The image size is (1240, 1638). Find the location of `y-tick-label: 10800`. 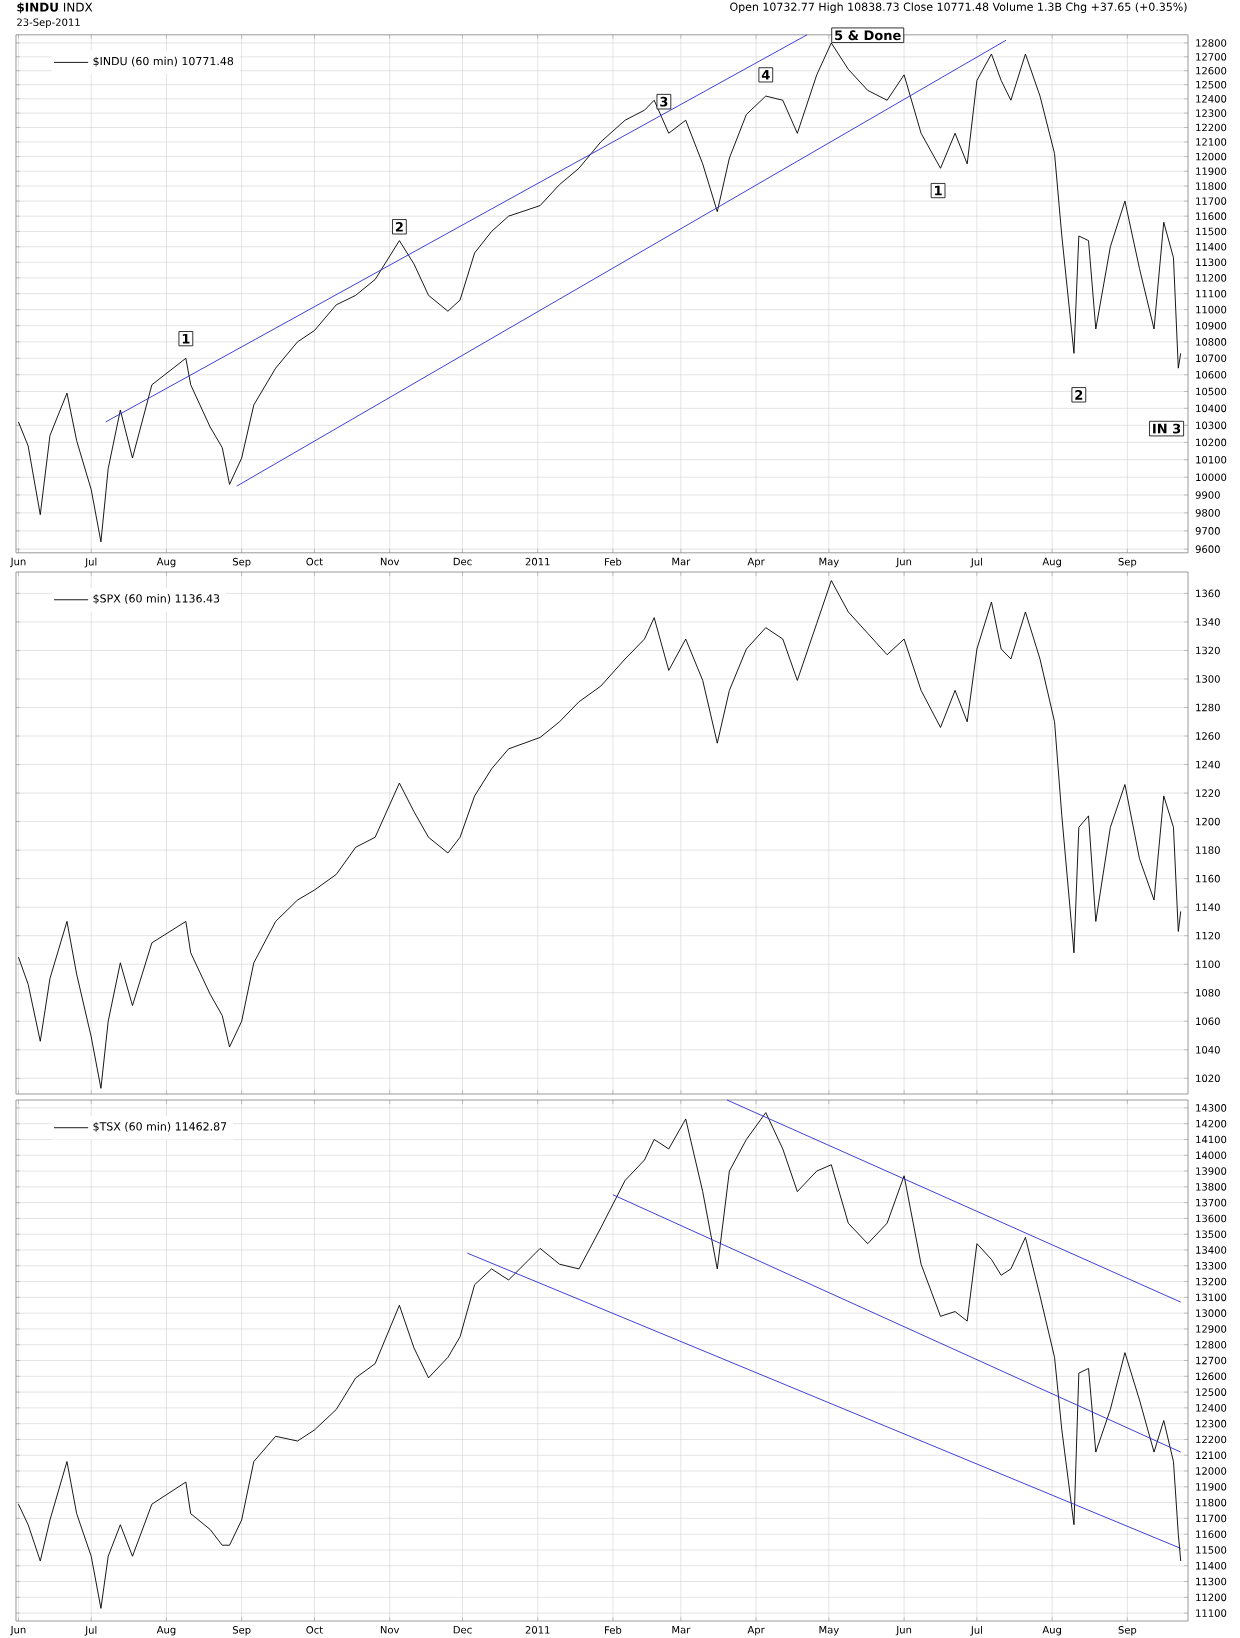

y-tick-label: 10800 is located at coordinates (1211, 342).